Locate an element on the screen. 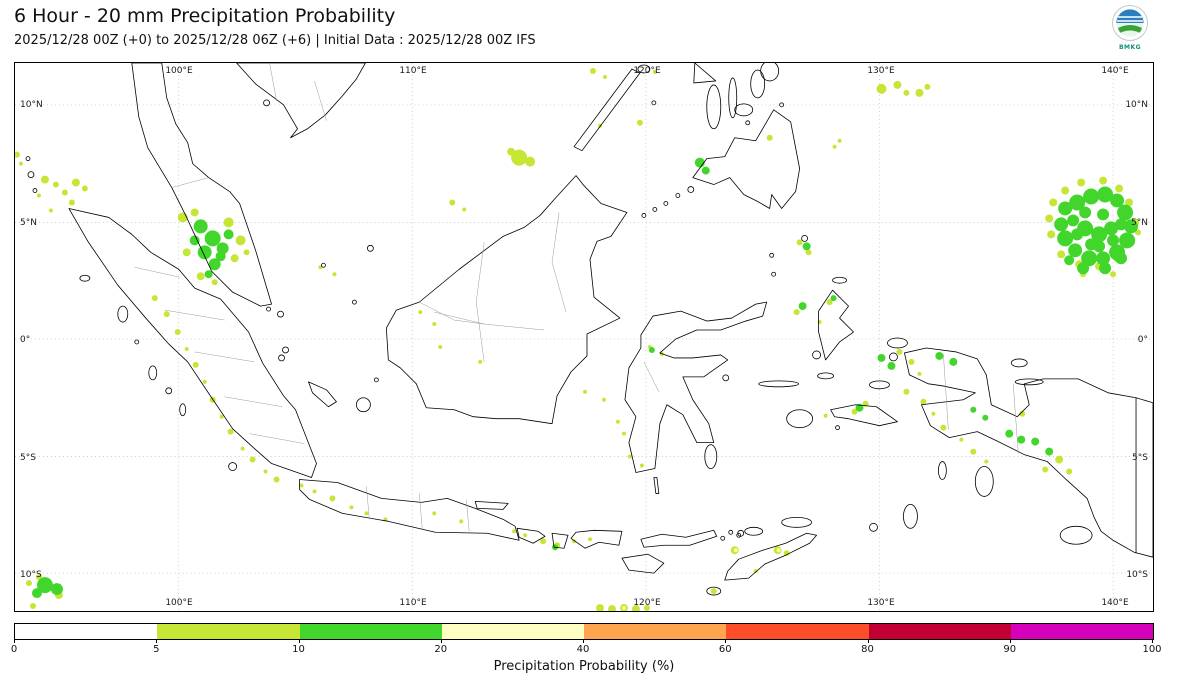 The width and height of the screenshot is (1180, 690). lat-tick-label-left: 10°S is located at coordinates (31, 575).